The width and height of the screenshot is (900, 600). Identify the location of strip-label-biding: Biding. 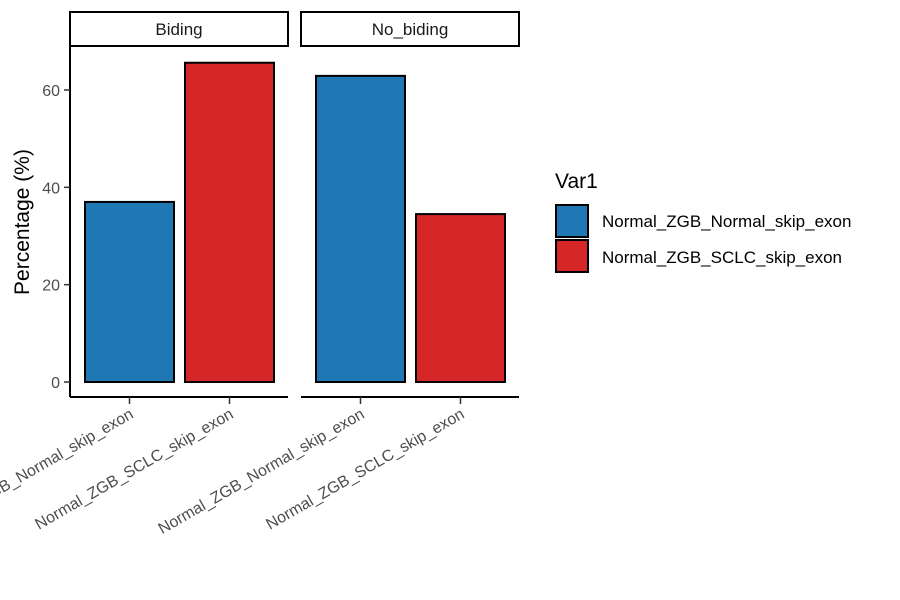
(178, 29).